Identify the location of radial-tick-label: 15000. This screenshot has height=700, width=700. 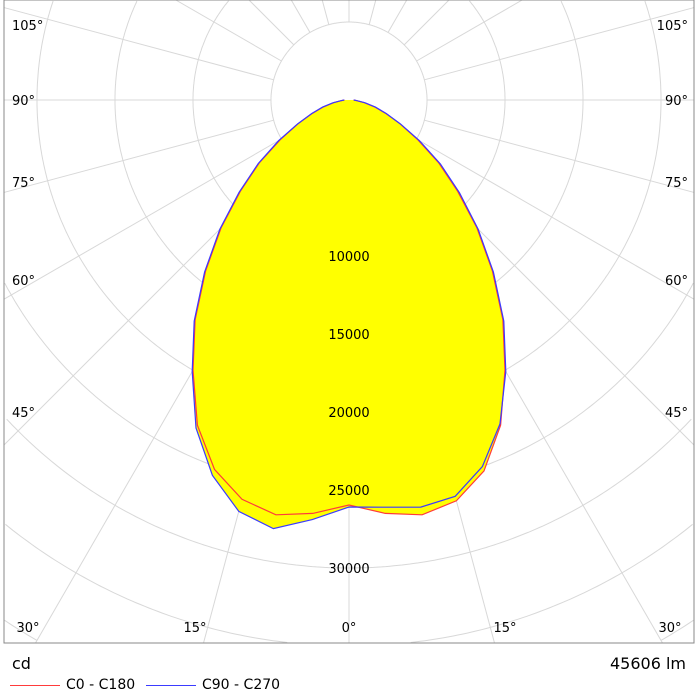
(348, 335).